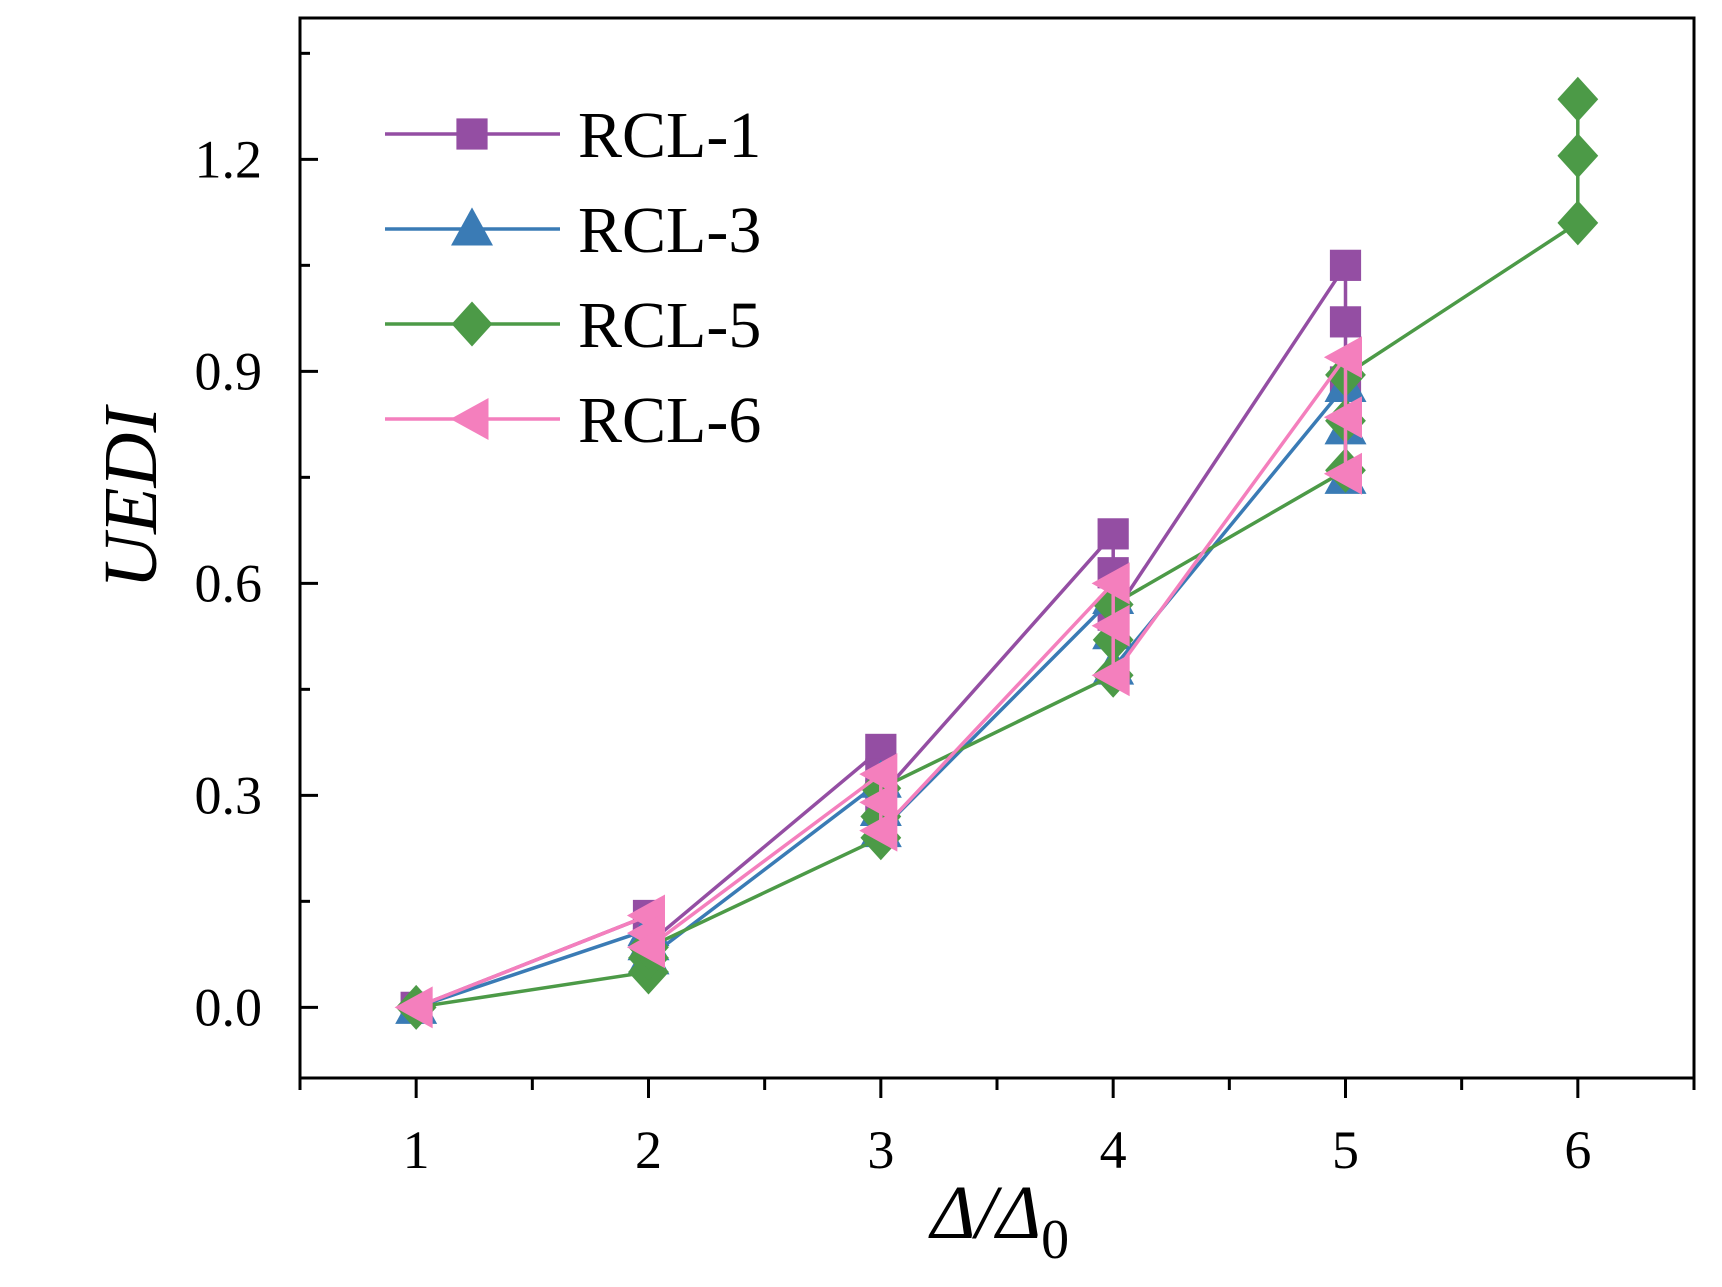 This screenshot has width=1722, height=1287. Describe the element at coordinates (229, 795) in the screenshot. I see `y-tick-label: 0.3` at that location.